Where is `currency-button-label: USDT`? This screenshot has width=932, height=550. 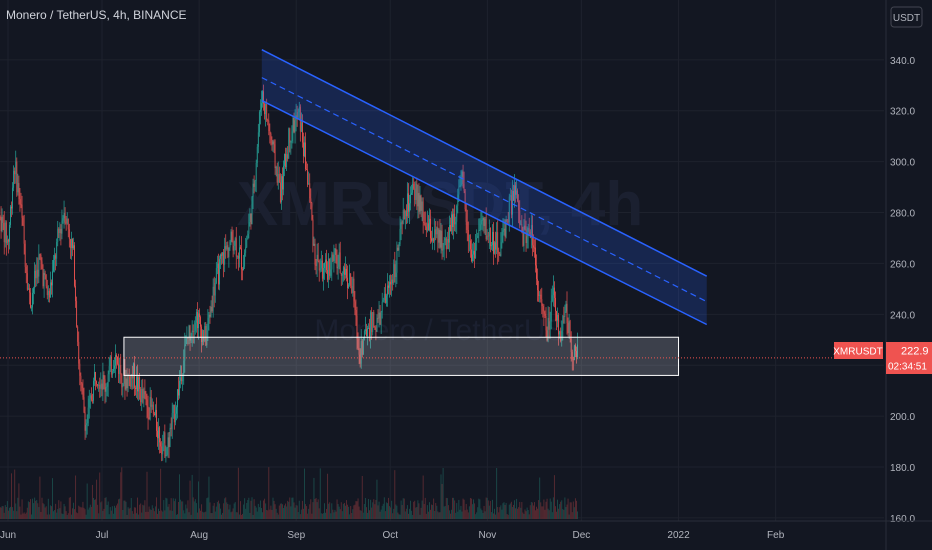
currency-button-label: USDT is located at coordinates (906, 18).